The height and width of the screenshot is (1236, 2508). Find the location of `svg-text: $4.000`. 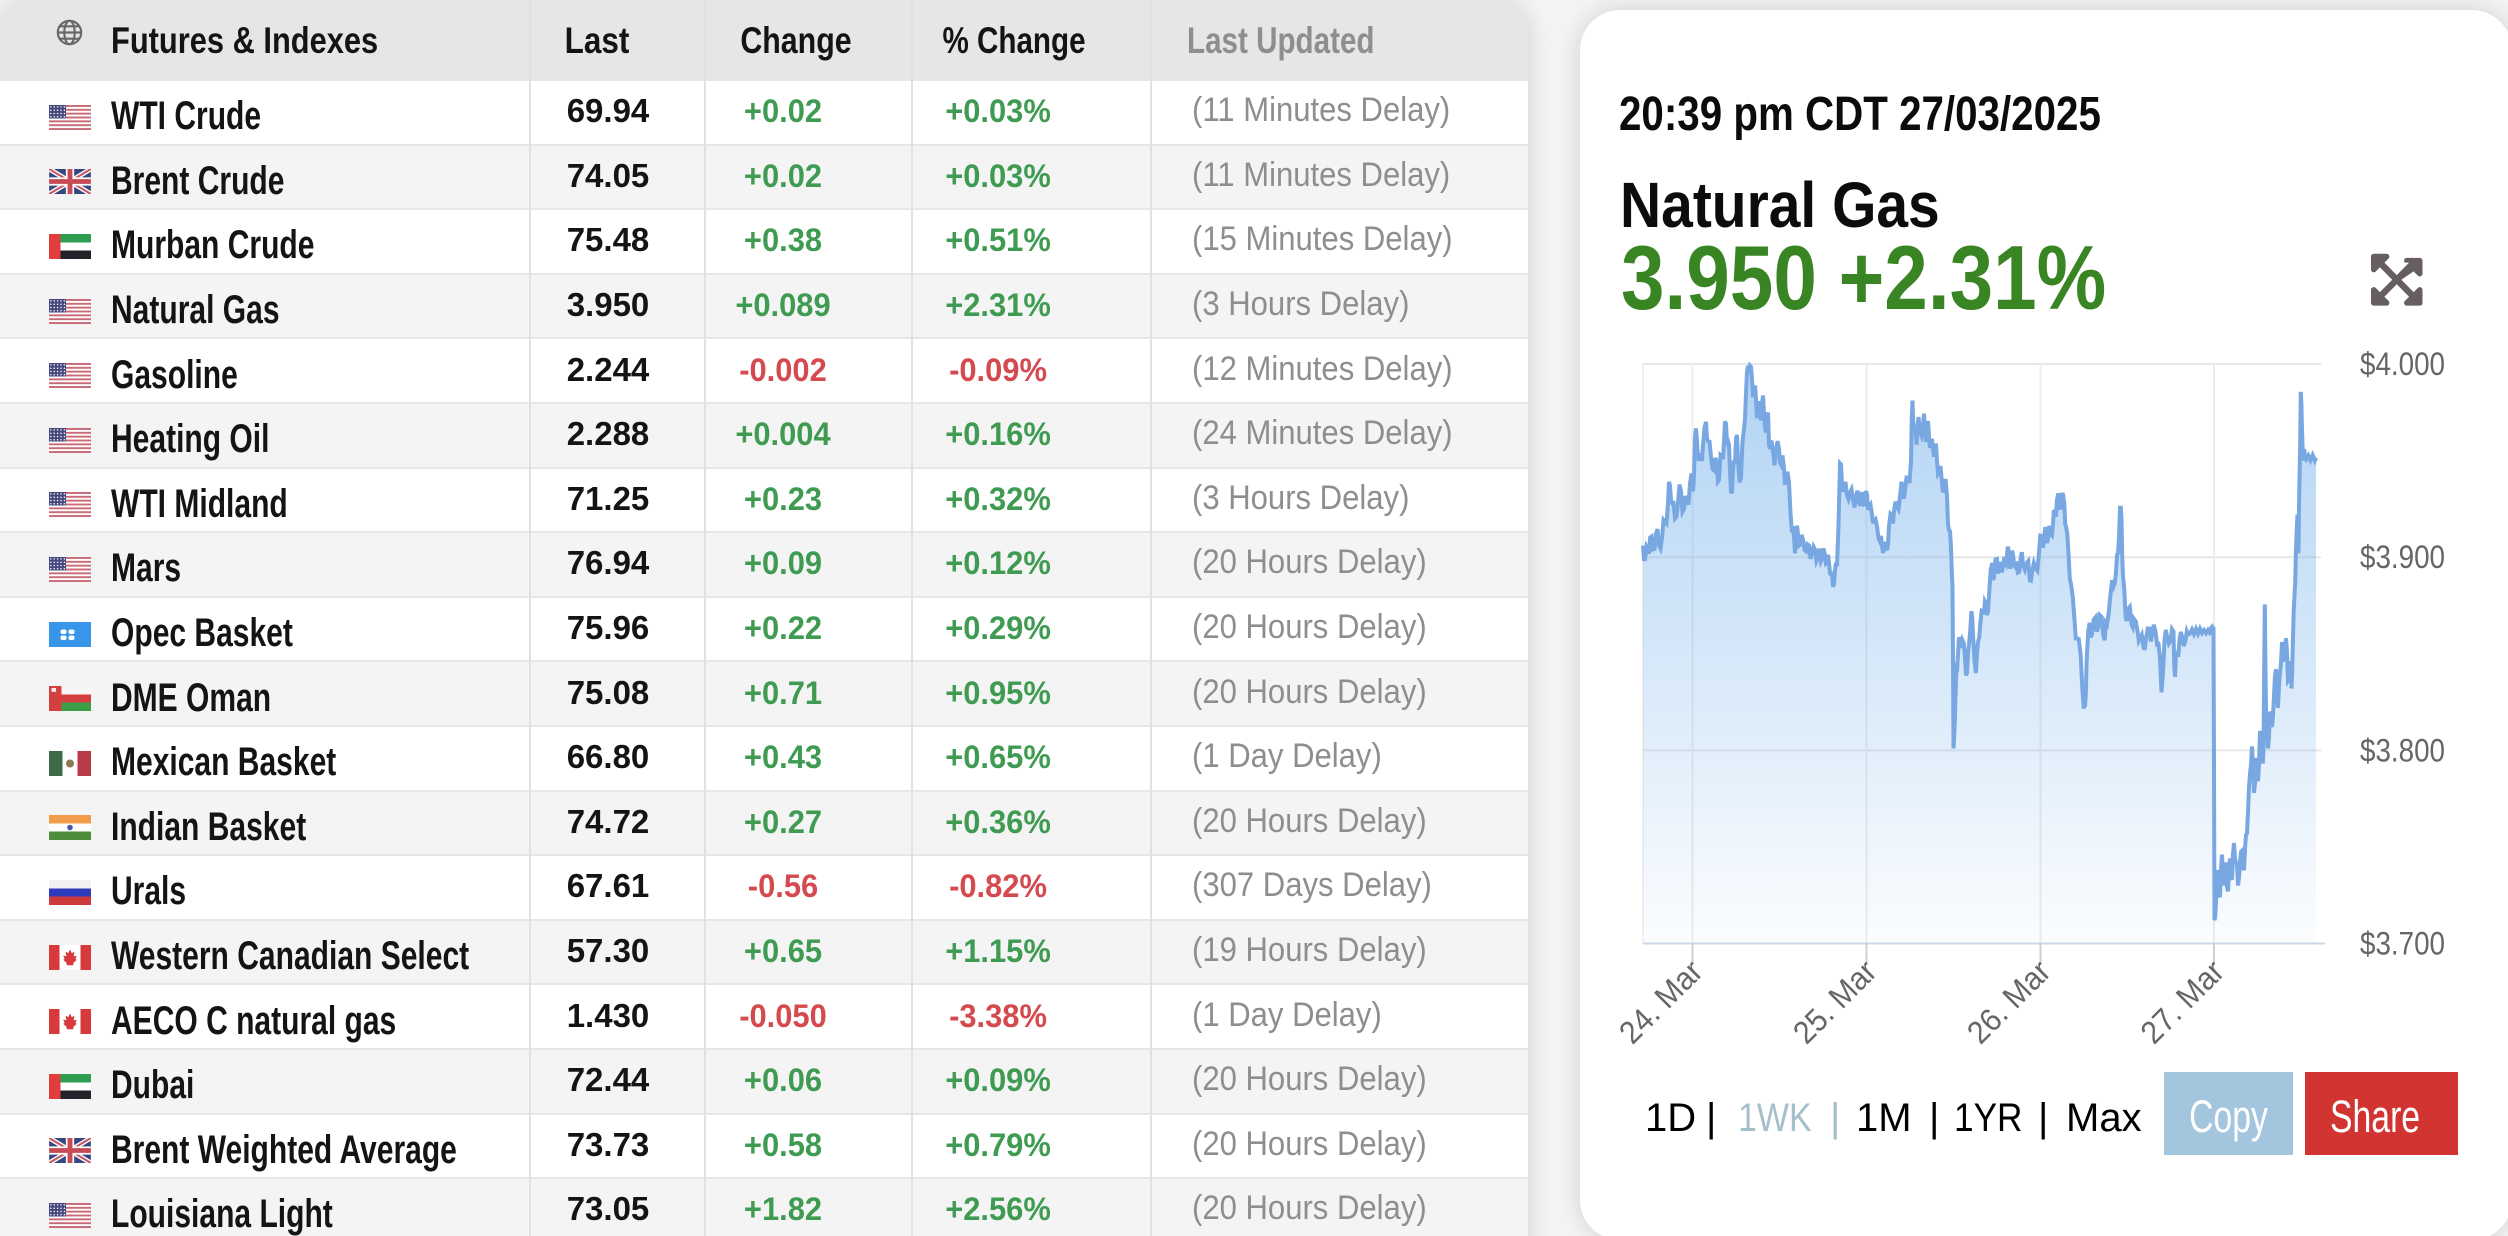

svg-text: $4.000 is located at coordinates (2402, 364).